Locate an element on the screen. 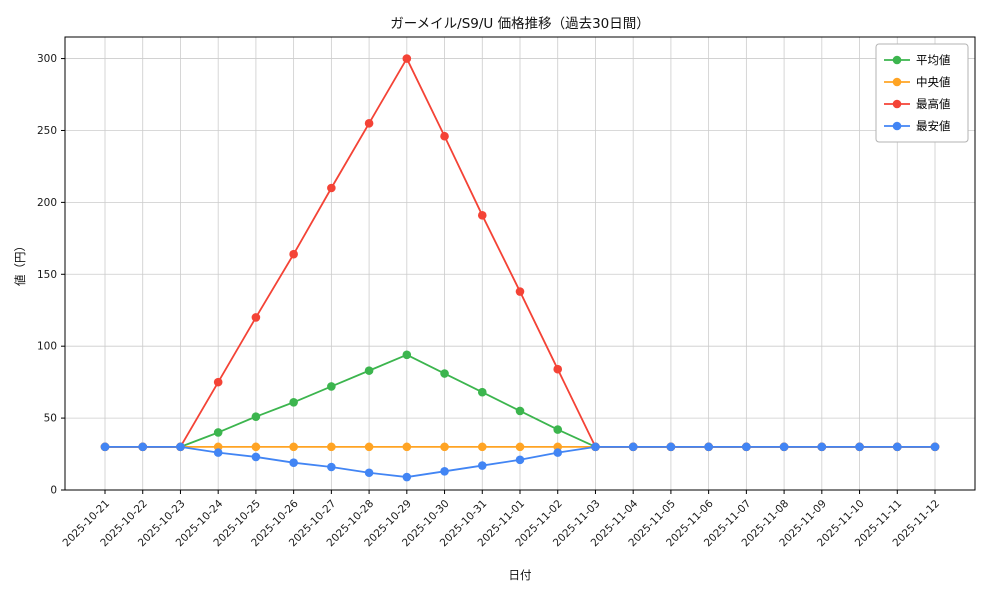 The height and width of the screenshot is (600, 1000). y-tick-label: 100 is located at coordinates (47, 347).